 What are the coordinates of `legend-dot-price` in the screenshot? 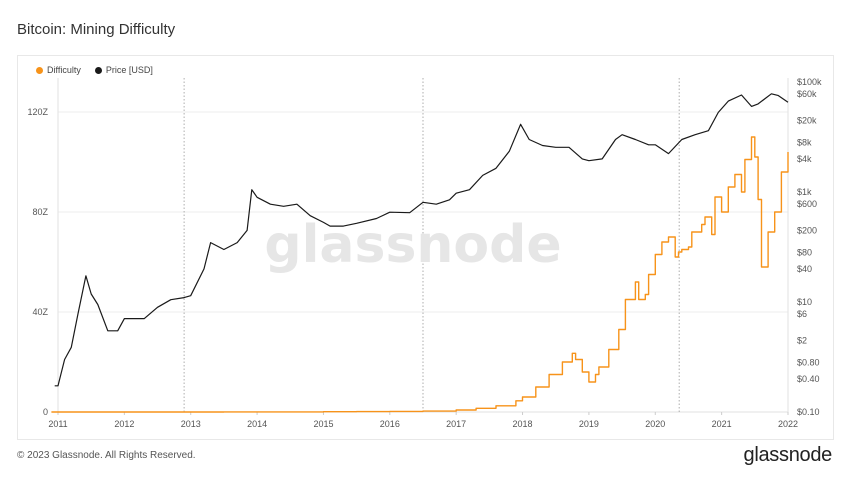 It's located at (98, 70).